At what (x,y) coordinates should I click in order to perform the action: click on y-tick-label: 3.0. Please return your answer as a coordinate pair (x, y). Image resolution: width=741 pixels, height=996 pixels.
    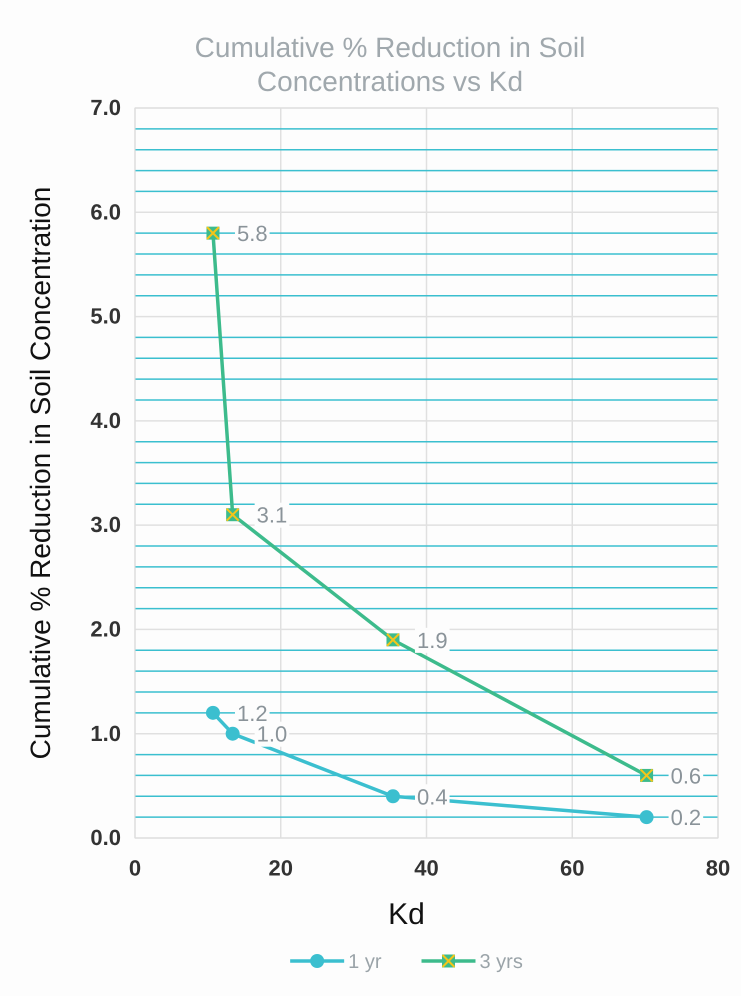
    Looking at the image, I should click on (105, 525).